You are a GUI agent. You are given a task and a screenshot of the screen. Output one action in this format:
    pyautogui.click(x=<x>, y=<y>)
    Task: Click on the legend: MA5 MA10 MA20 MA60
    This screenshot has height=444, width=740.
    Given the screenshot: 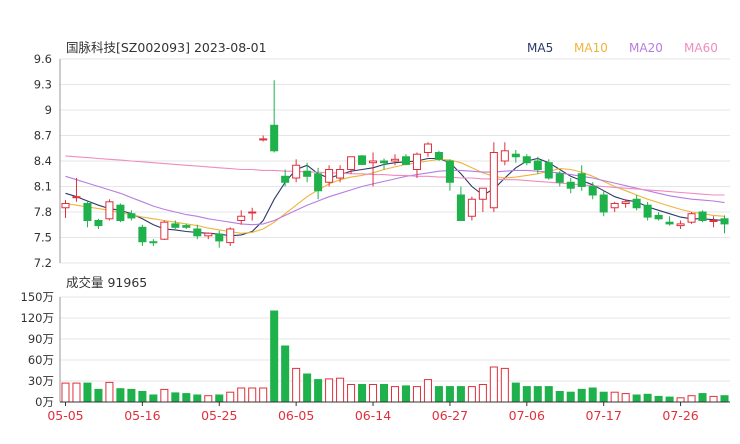 What is the action you would take?
    pyautogui.click(x=622, y=48)
    